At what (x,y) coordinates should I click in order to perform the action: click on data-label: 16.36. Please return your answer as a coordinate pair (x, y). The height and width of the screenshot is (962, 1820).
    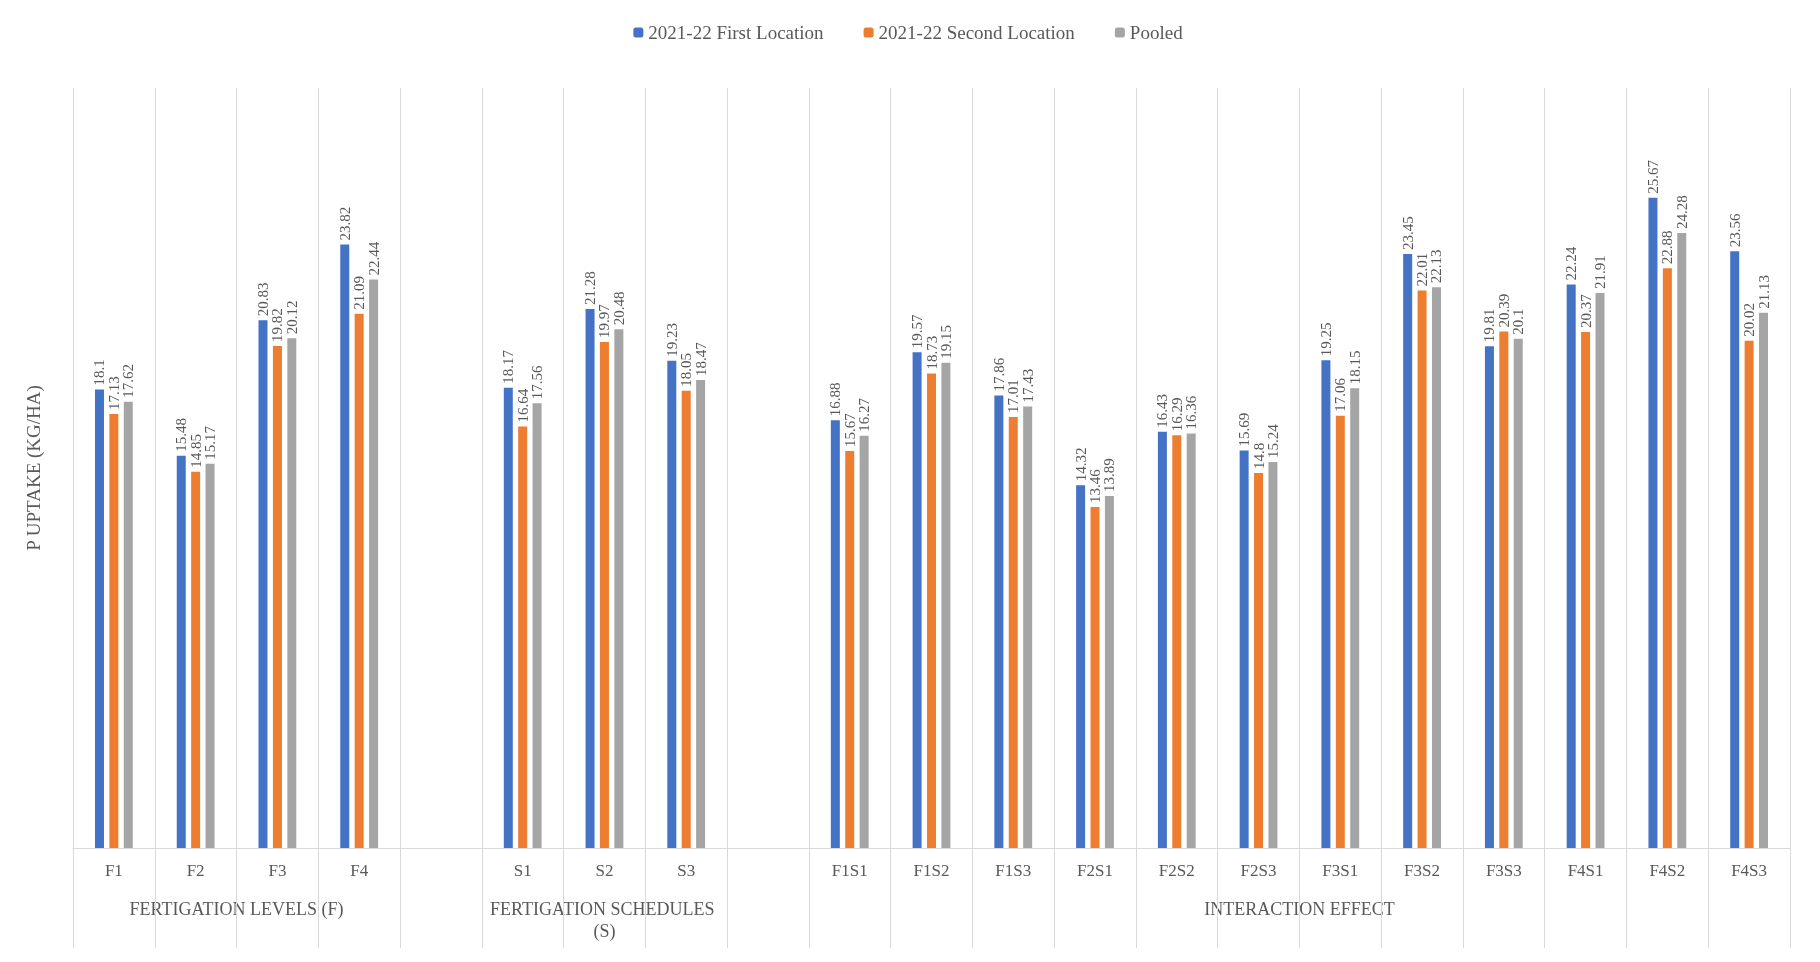
    Looking at the image, I should click on (1191, 412).